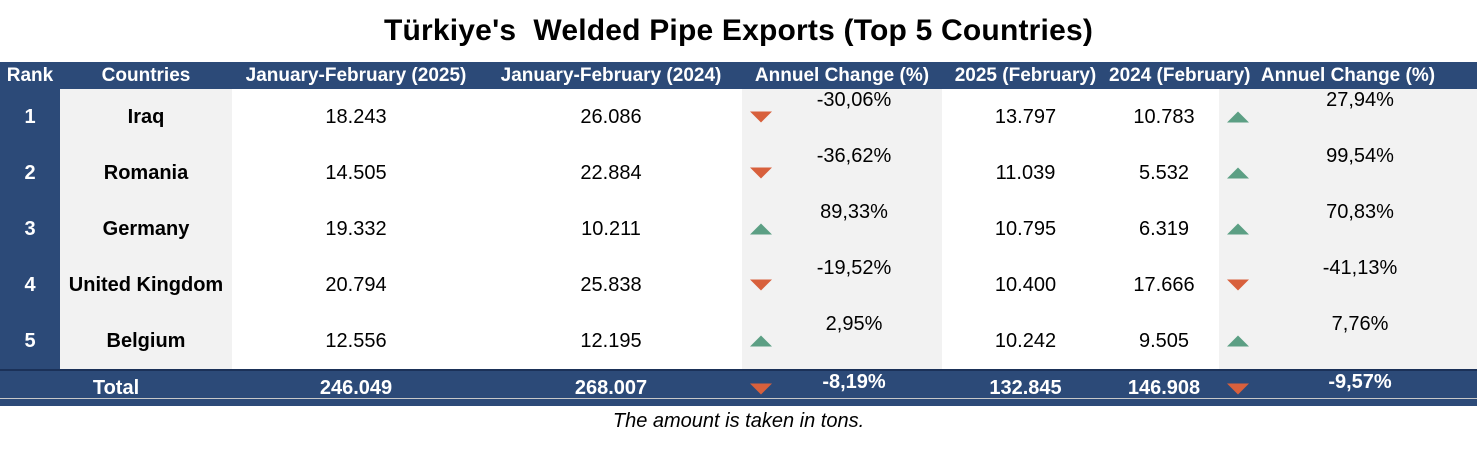 This screenshot has height=457, width=1477. I want to click on country-cell: Iraq, so click(146, 117).